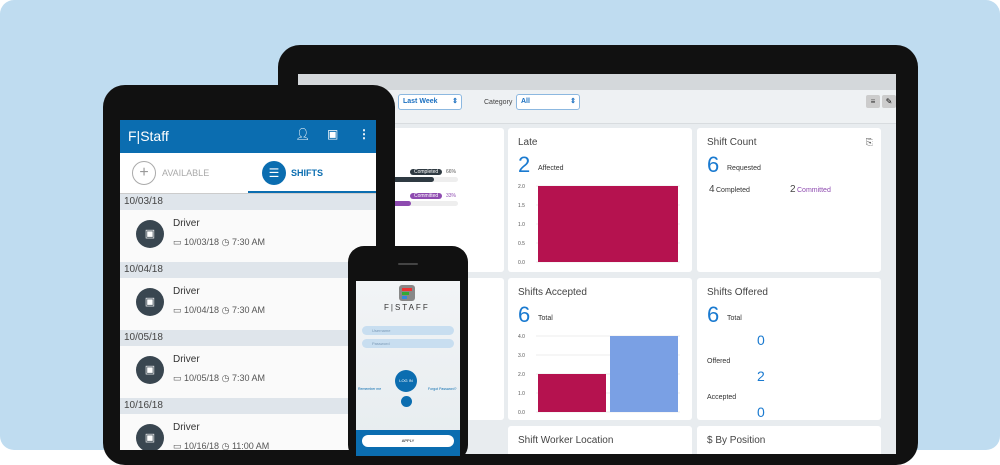 Image resolution: width=1000 pixels, height=465 pixels. What do you see at coordinates (186, 173) in the screenshot?
I see `tab-available: AVAILABLE` at bounding box center [186, 173].